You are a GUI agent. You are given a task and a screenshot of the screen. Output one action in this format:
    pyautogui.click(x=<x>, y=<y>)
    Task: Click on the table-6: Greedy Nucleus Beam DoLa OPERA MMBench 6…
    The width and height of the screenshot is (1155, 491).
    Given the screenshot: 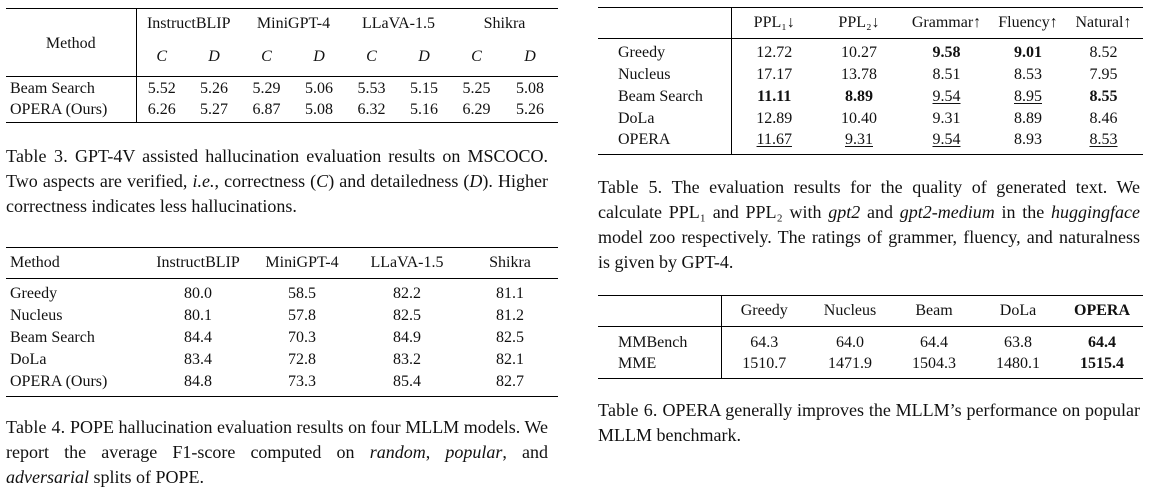 What is the action you would take?
    pyautogui.click(x=870, y=337)
    